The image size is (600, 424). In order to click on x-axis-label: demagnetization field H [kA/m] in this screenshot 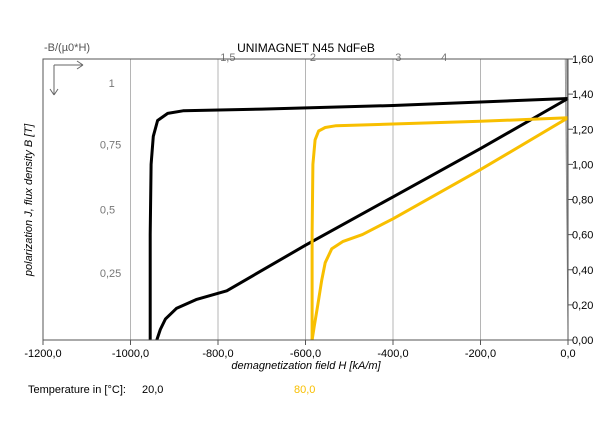, I will do `click(306, 366)`.